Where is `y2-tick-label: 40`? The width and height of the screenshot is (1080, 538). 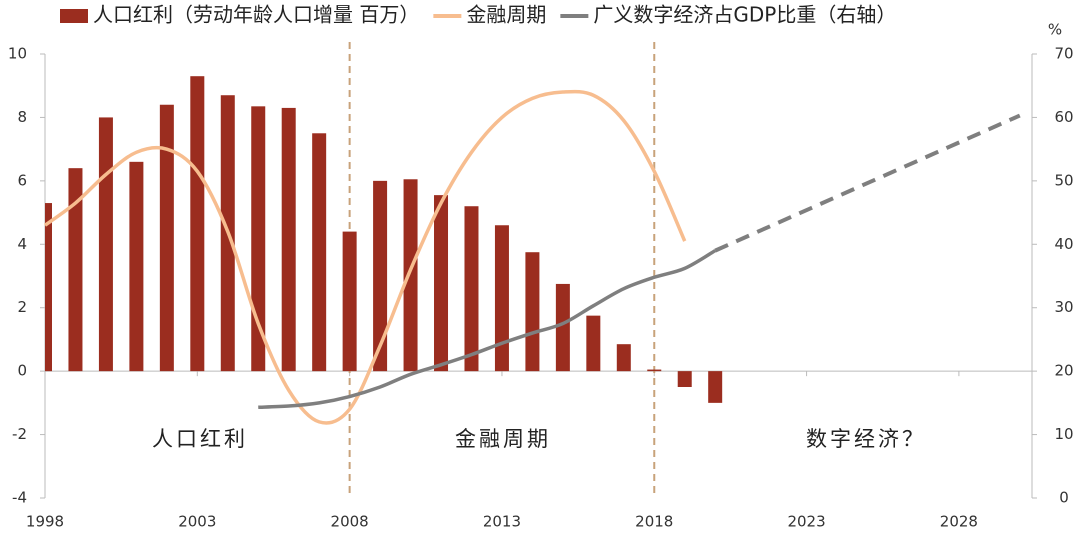
y2-tick-label: 40 is located at coordinates (1063, 244).